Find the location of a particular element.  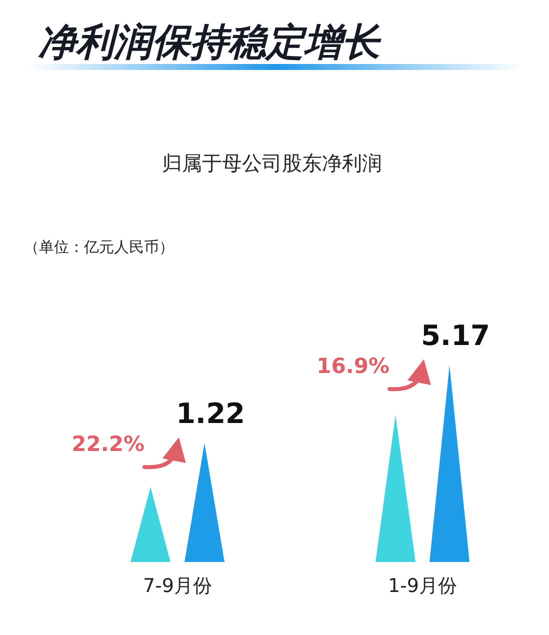

text: 归属于母公司股东净利润 is located at coordinates (272, 163).